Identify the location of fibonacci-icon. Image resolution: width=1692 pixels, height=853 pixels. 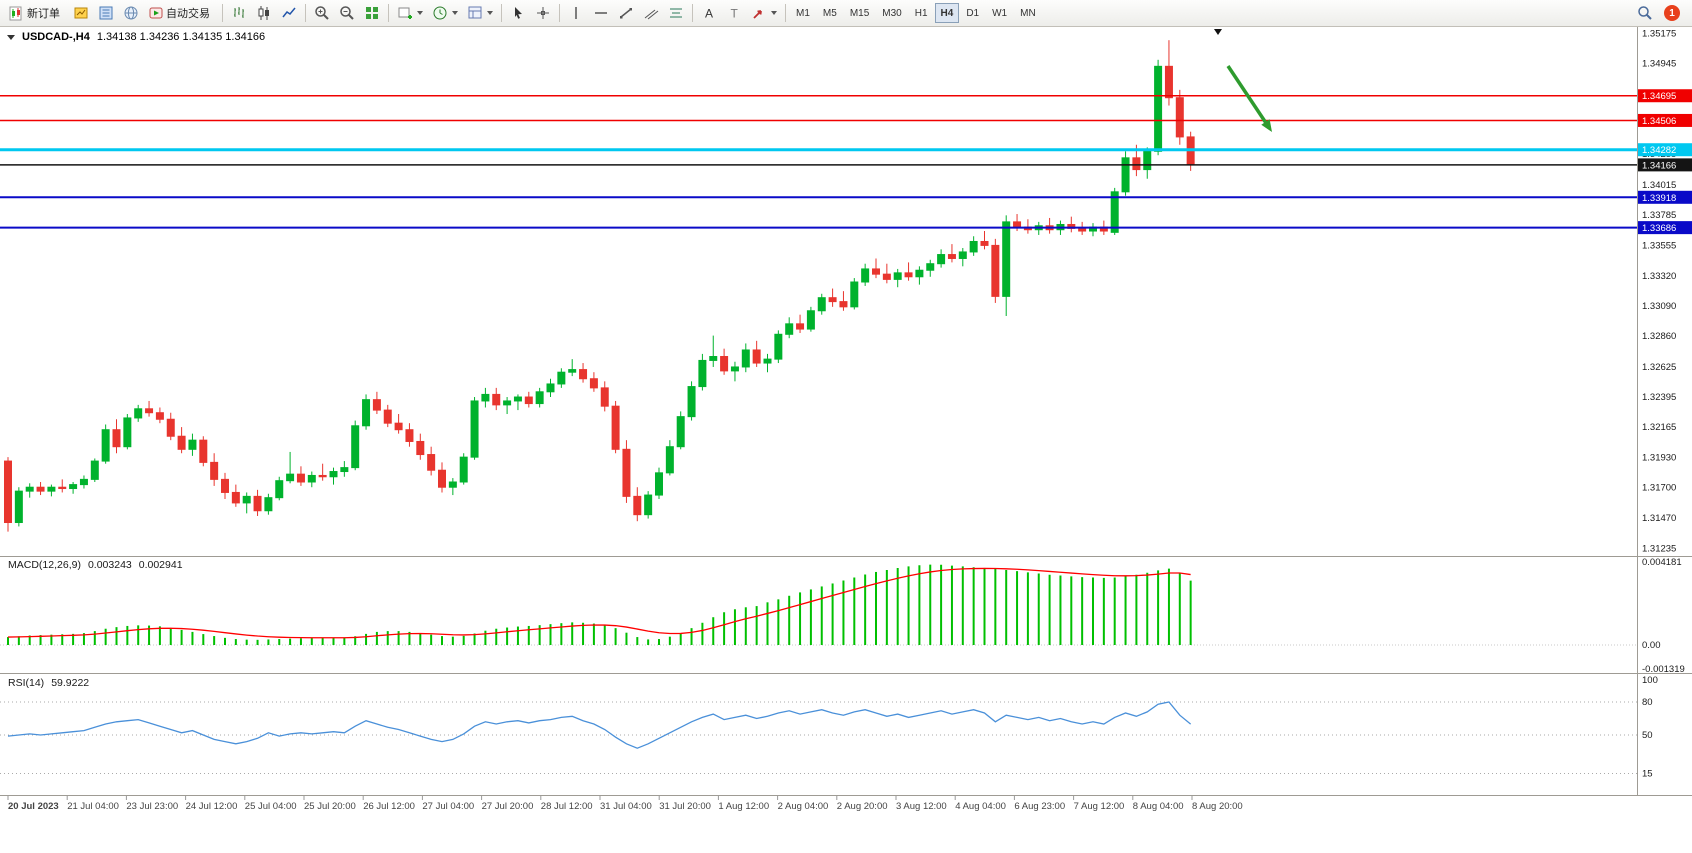
(676, 13).